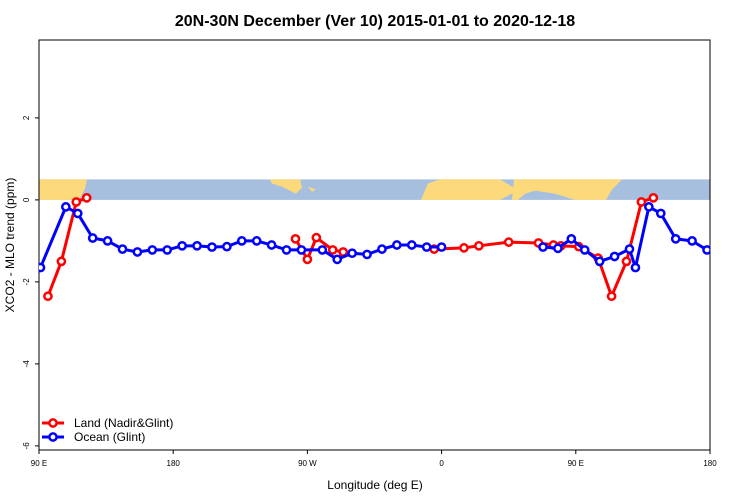  What do you see at coordinates (26, 364) in the screenshot?
I see `y-tick-label: -4` at bounding box center [26, 364].